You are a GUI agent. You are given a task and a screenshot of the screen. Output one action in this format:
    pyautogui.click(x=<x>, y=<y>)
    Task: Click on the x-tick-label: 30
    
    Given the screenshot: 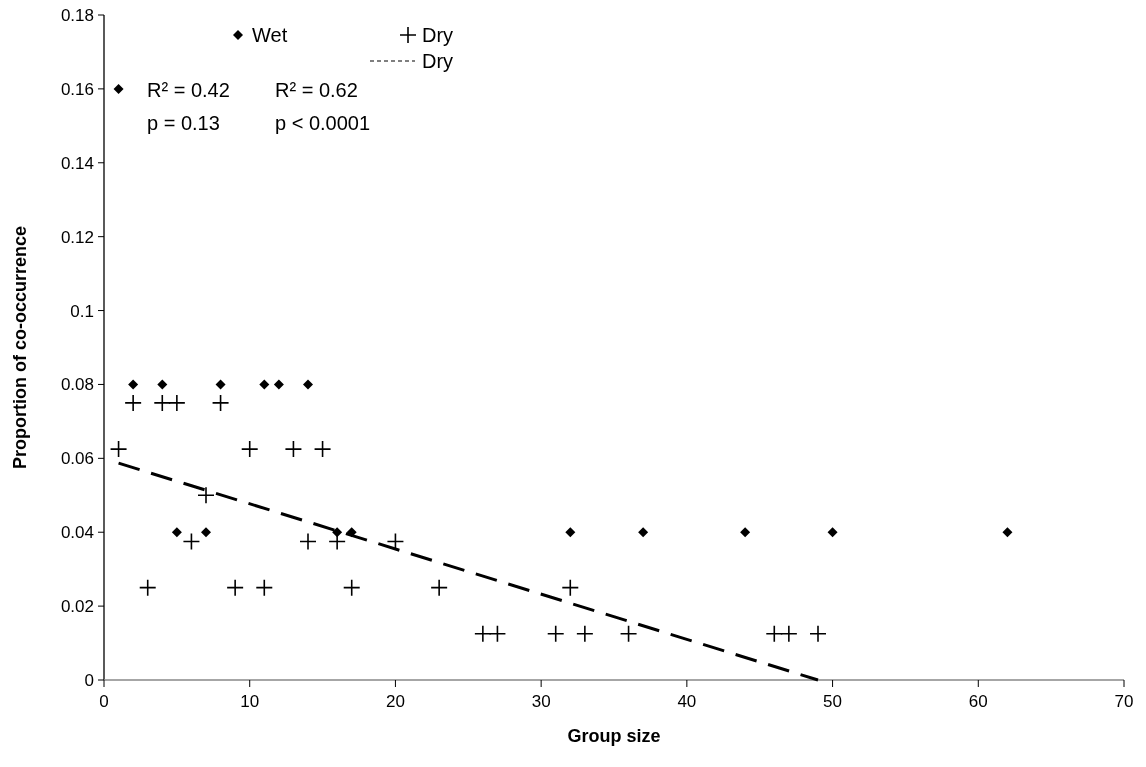 What is the action you would take?
    pyautogui.click(x=541, y=701)
    